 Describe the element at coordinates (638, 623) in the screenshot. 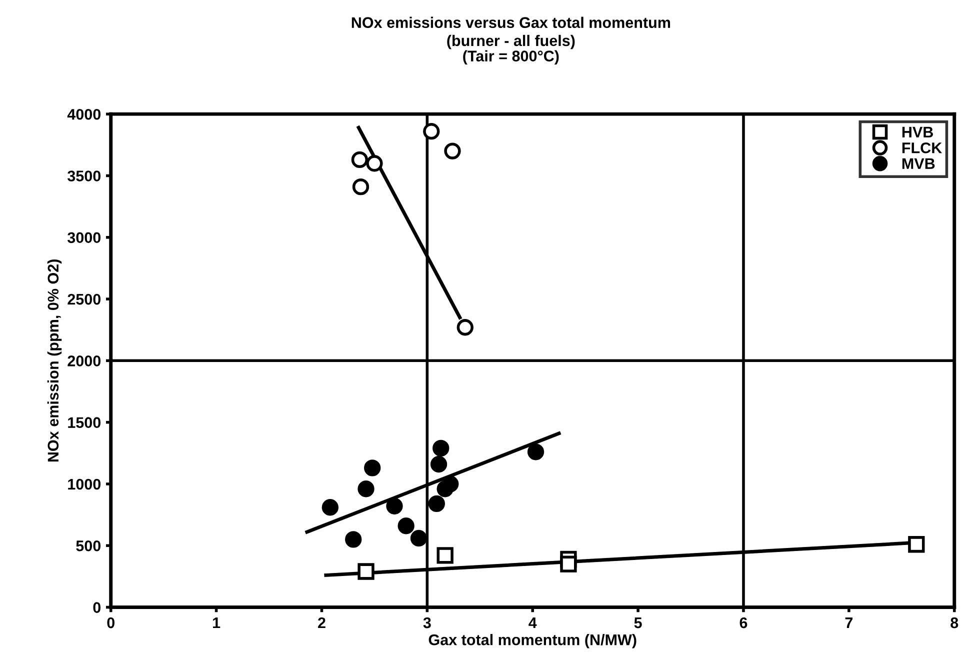

I see `x-tick-label: 5` at that location.